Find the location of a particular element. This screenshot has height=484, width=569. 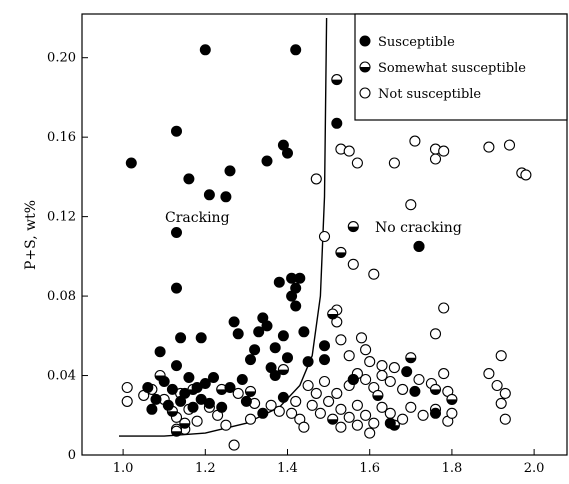

legend-label-not-susceptible: Not susceptible is located at coordinates (429, 94).